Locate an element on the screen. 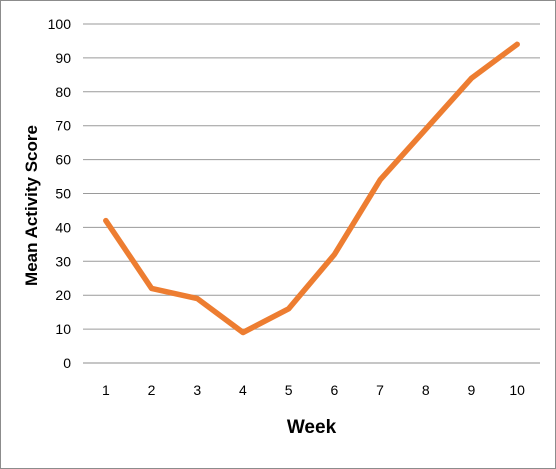 This screenshot has height=469, width=556. y-tick-label: 40 is located at coordinates (63, 227).